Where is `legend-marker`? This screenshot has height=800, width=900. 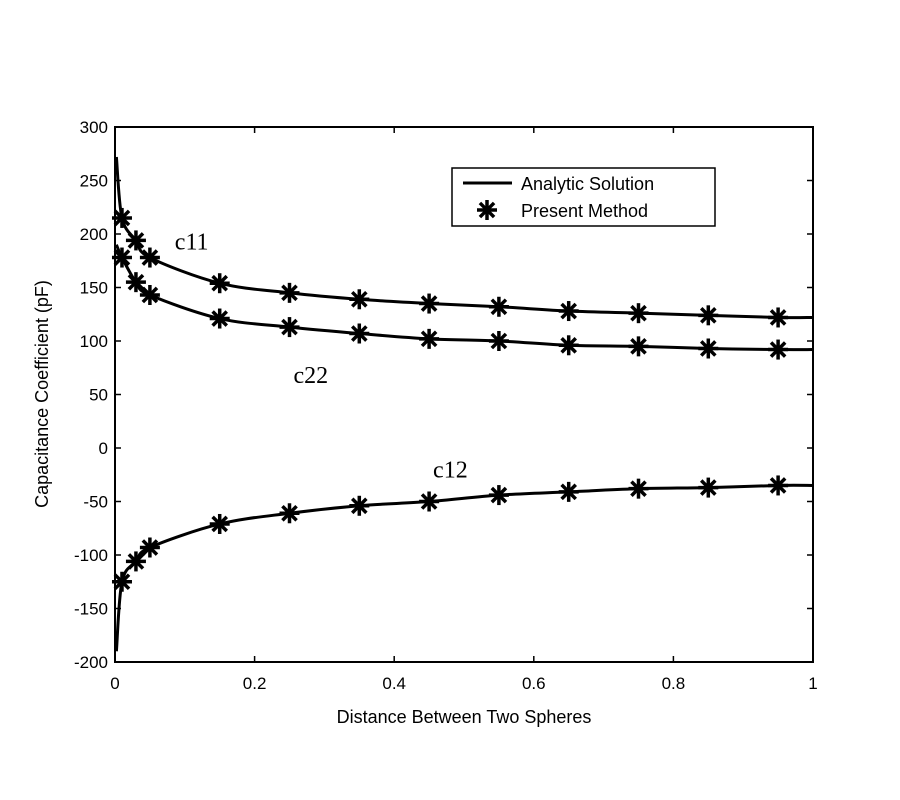 legend-marker is located at coordinates (487, 210).